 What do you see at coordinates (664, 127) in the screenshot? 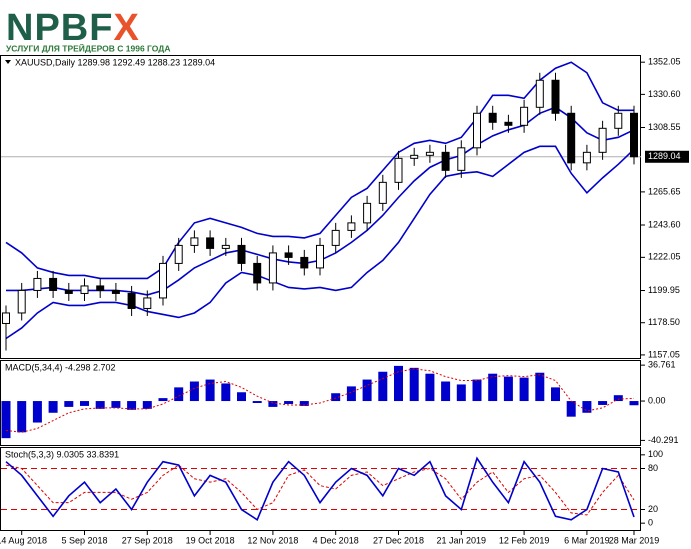
I see `y-tick-label: 1308.55` at bounding box center [664, 127].